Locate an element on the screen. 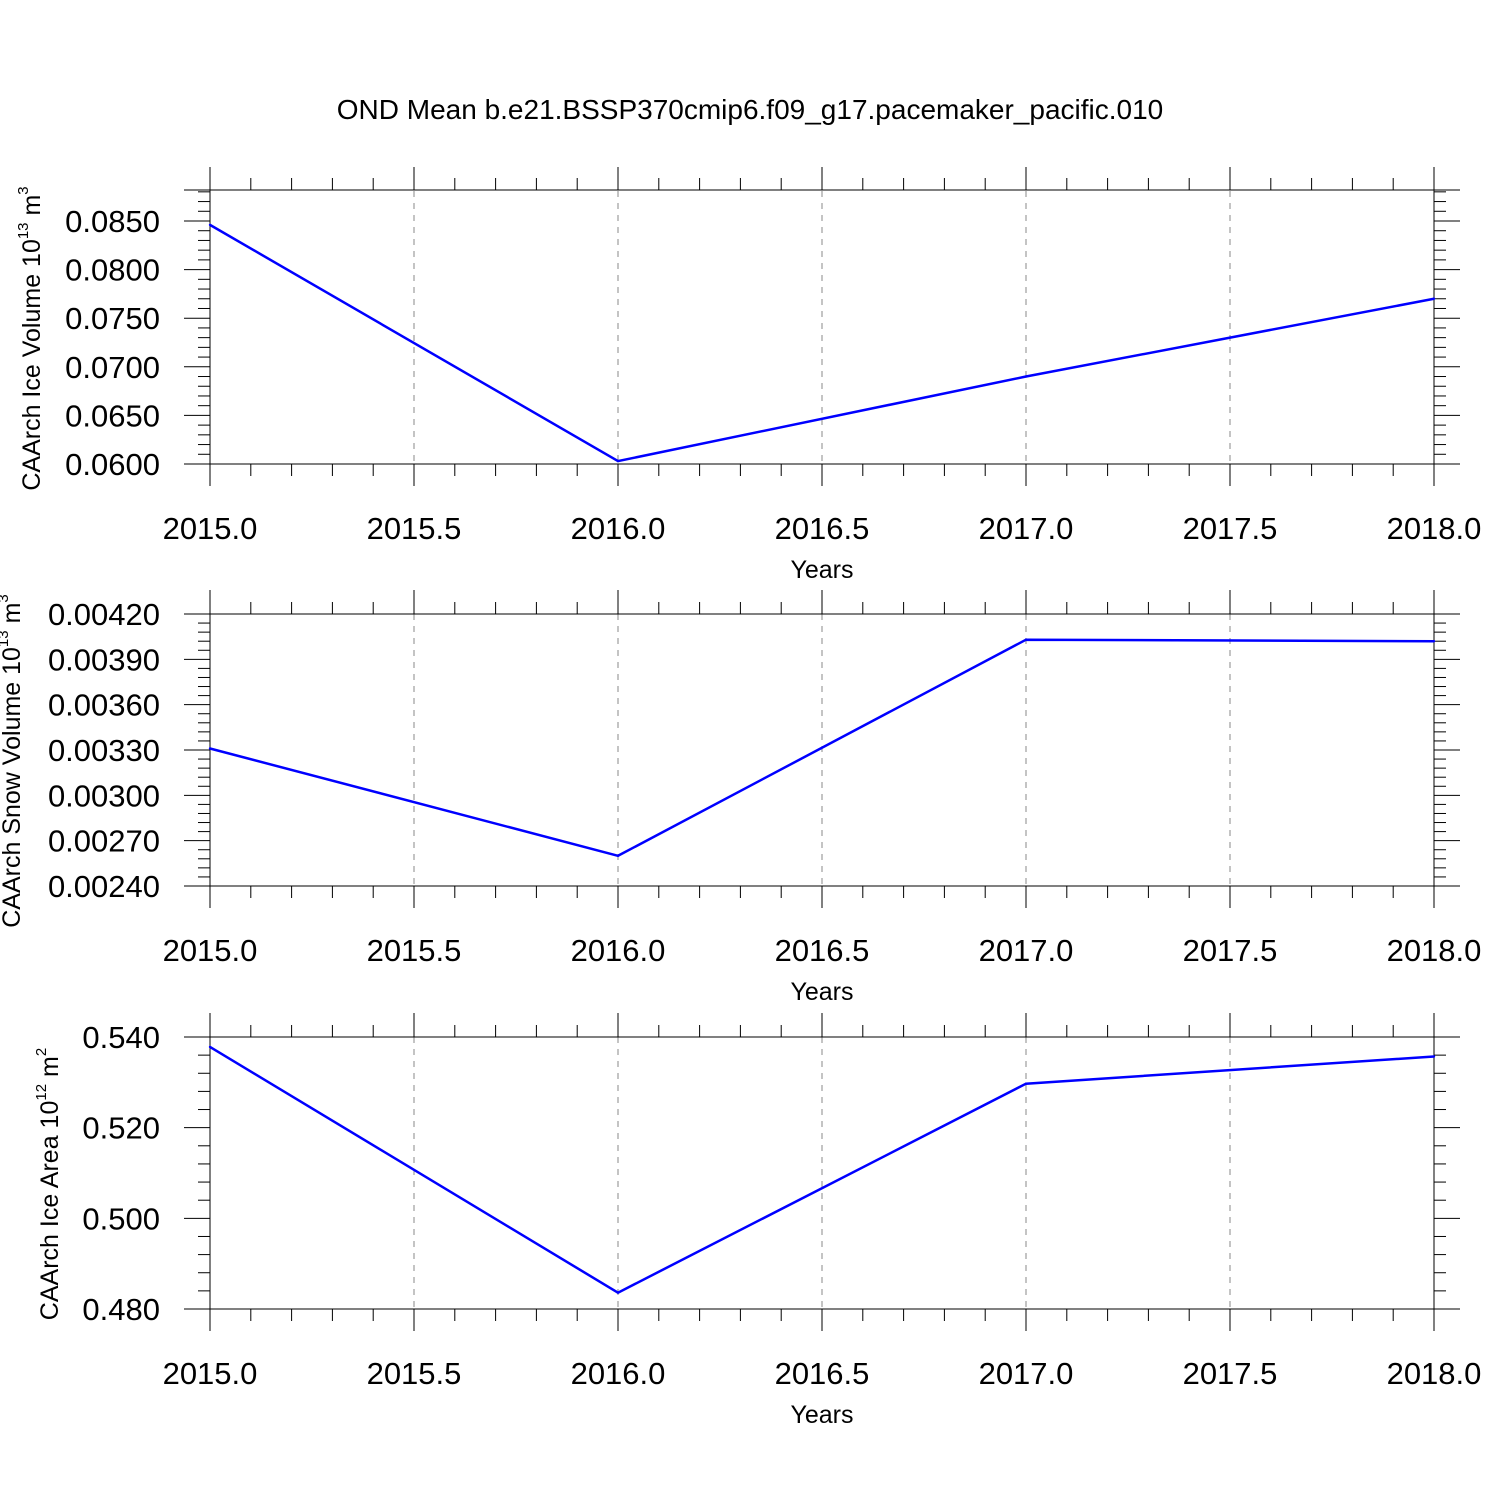  y-tick-label: 0.0650 is located at coordinates (112, 415).